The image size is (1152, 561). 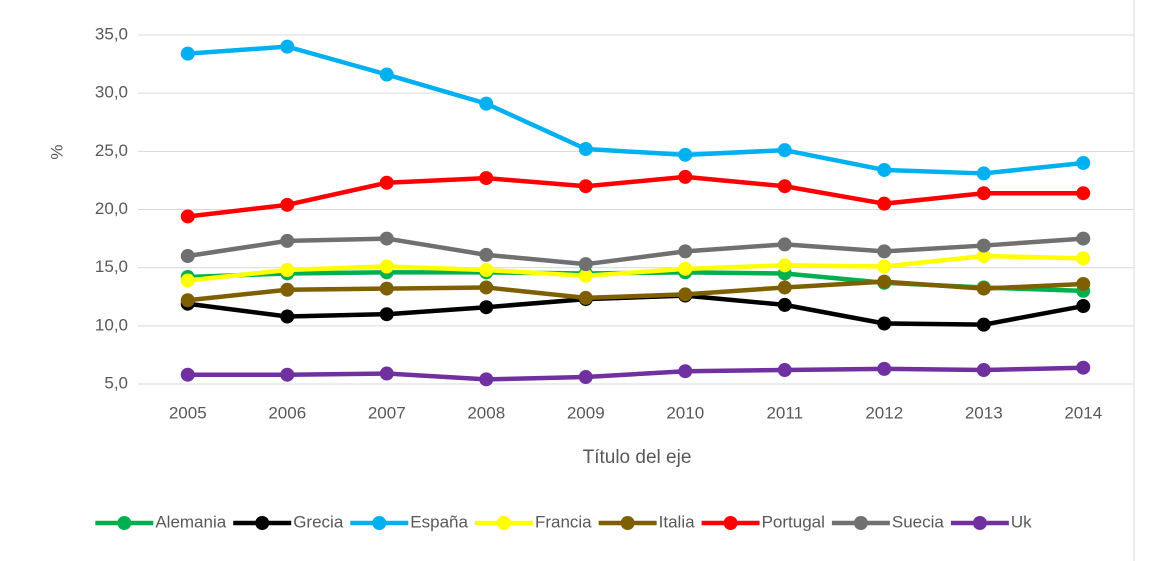 I want to click on legend-label: Francia, so click(x=563, y=521).